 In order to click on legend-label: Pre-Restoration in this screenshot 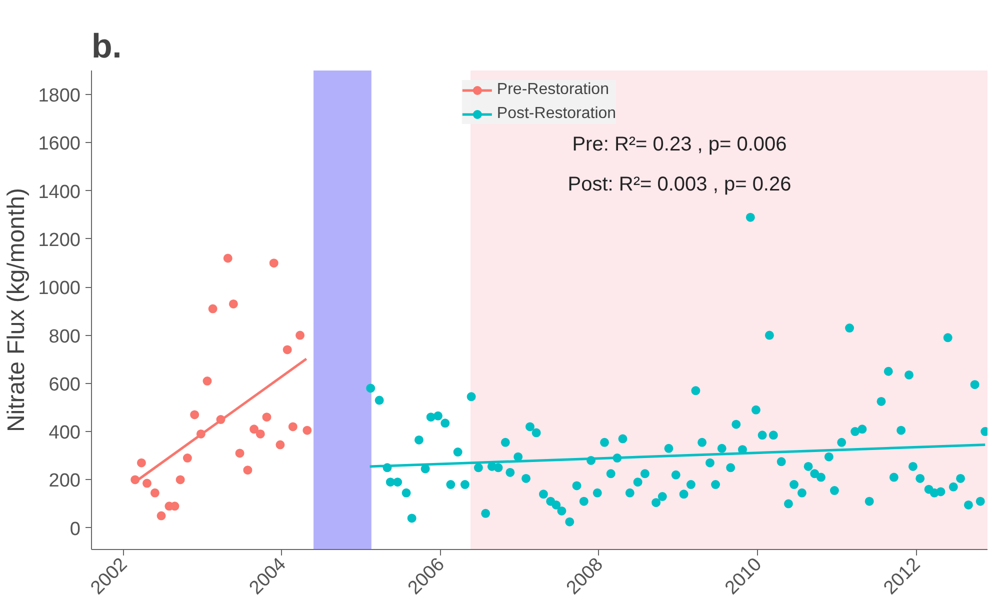, I will do `click(552, 90)`.